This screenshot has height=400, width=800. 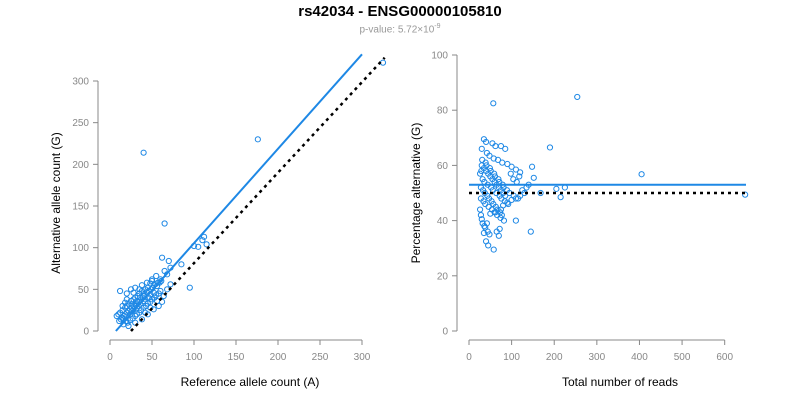 I want to click on p-value-exponent: -9, so click(x=437, y=26).